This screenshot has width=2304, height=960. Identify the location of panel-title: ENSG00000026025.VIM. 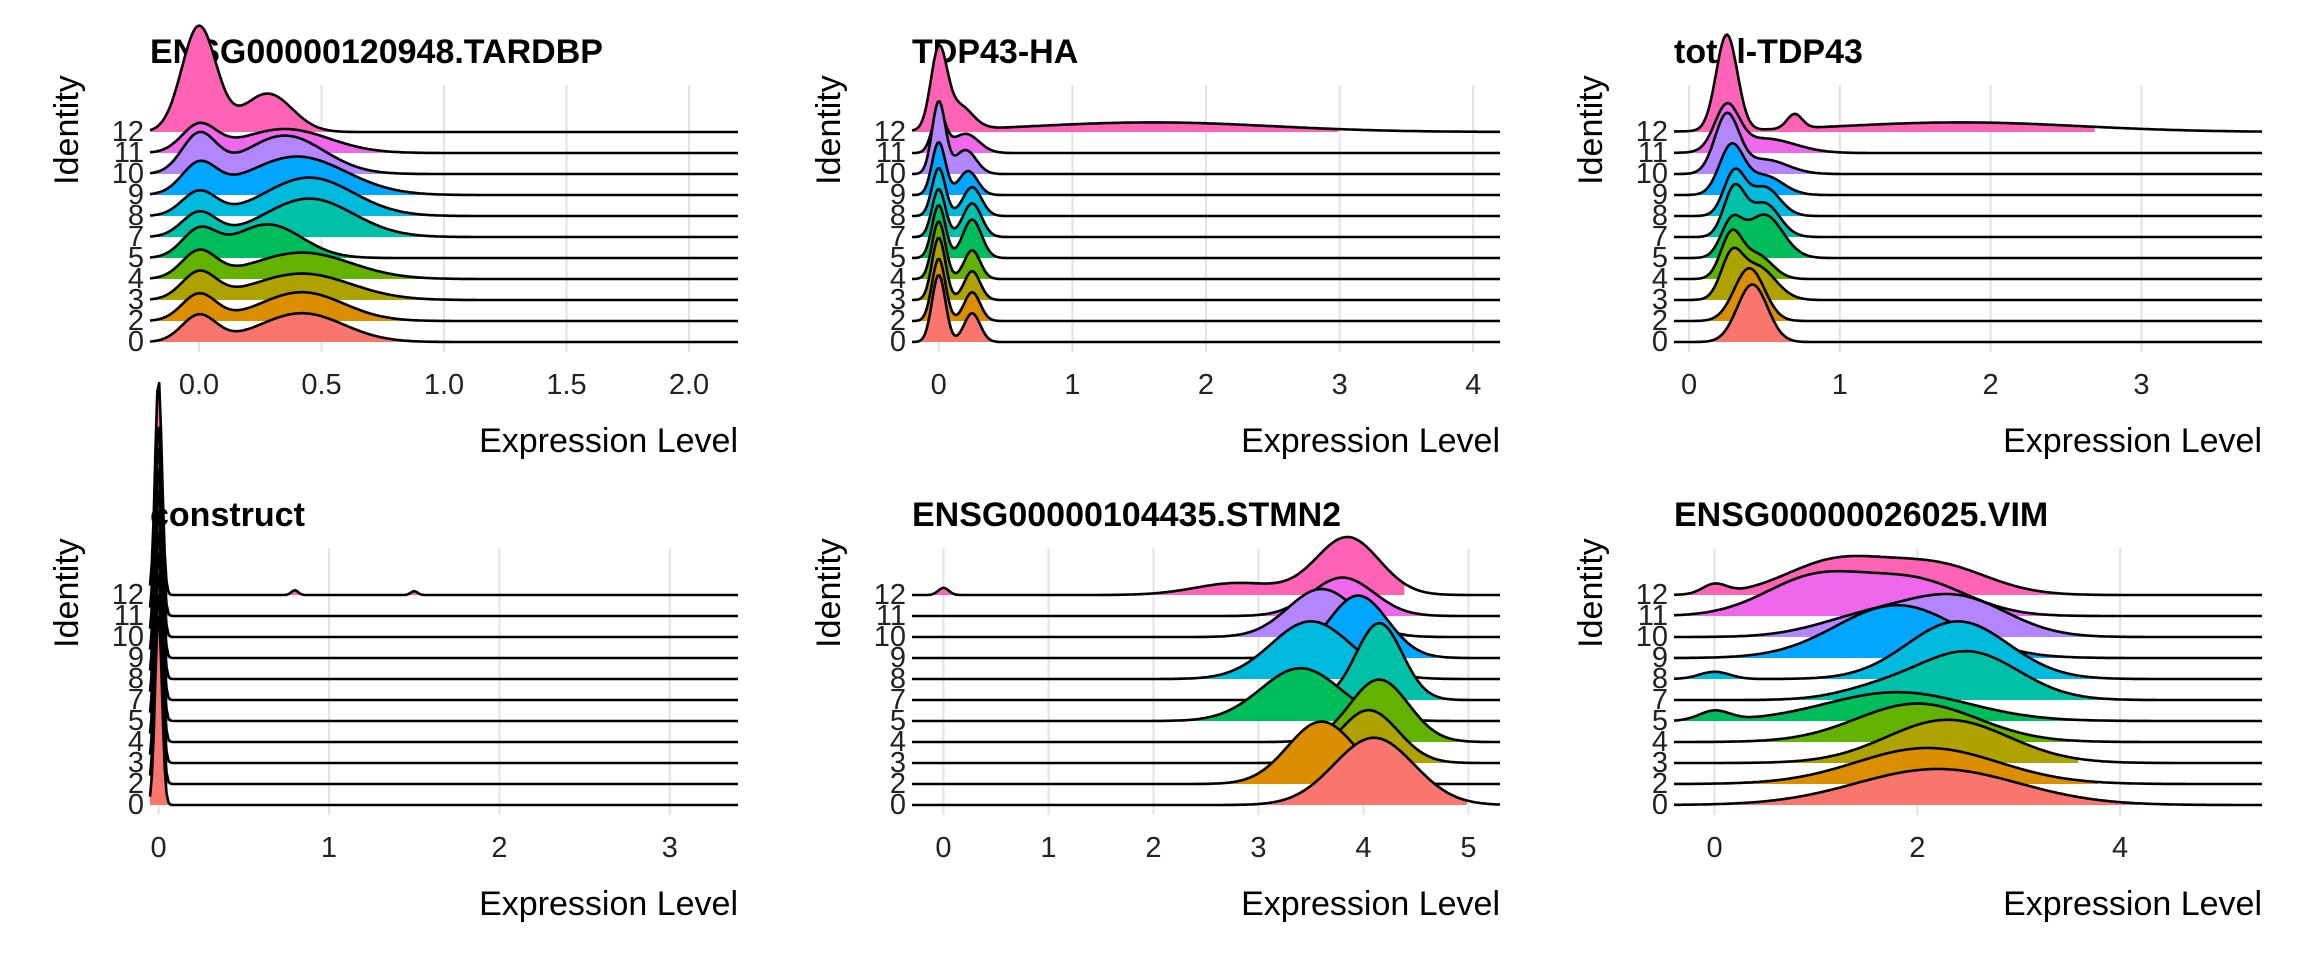
(1861, 515).